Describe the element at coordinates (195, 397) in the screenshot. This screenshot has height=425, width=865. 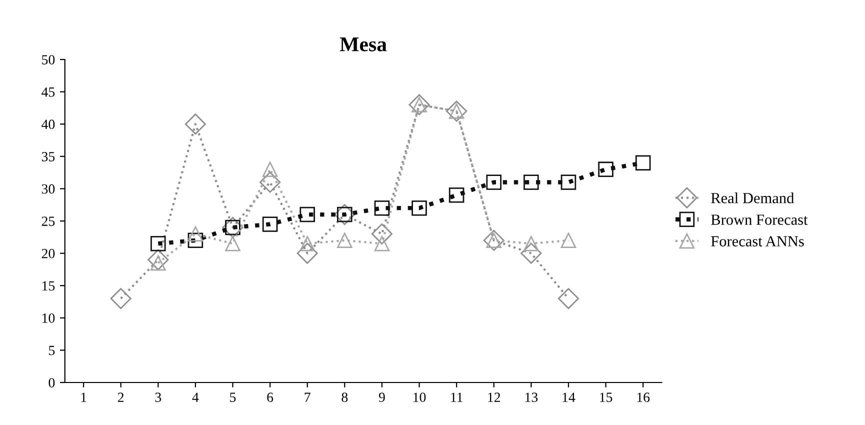
I see `x-tick-label: 4` at that location.